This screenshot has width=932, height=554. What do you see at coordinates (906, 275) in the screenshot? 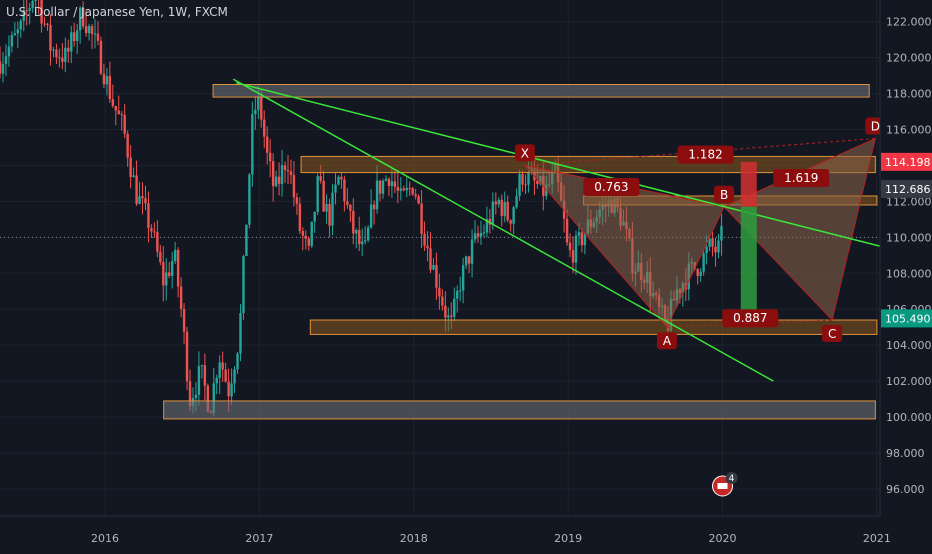
I see `price-axis` at bounding box center [906, 275].